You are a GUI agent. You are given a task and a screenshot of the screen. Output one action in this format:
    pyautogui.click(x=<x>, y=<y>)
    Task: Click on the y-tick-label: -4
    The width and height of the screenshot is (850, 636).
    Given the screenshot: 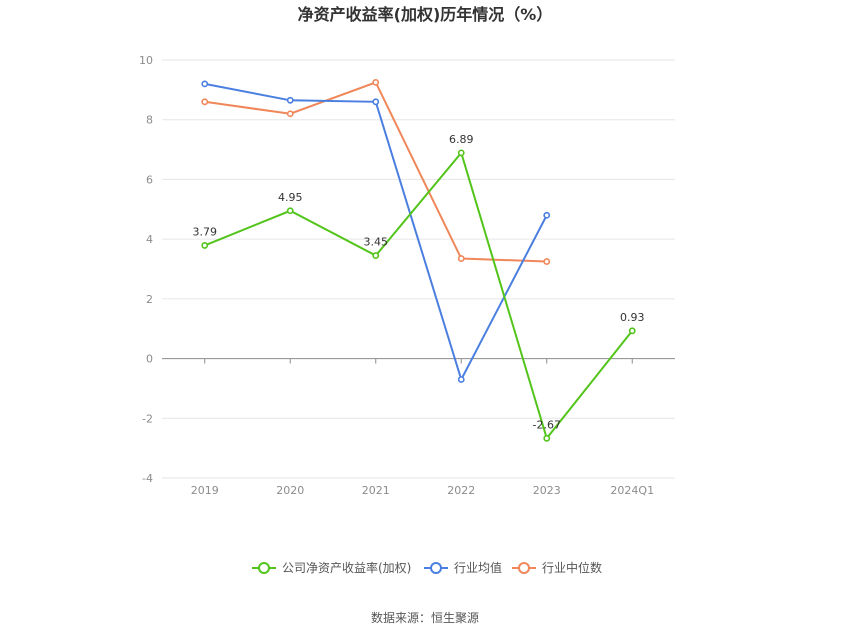 What is the action you would take?
    pyautogui.click(x=147, y=478)
    